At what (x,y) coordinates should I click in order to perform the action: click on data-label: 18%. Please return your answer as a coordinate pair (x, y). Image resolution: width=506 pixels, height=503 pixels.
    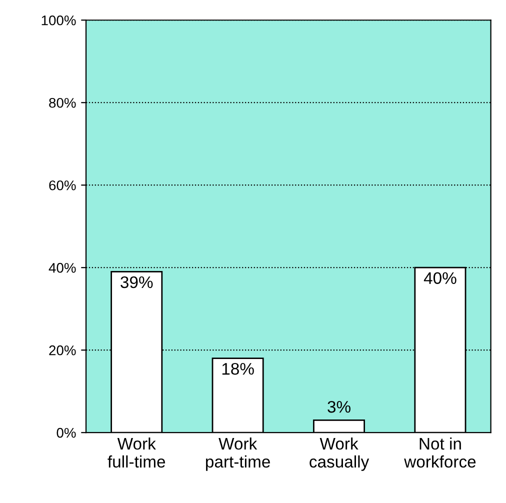
    Looking at the image, I should click on (238, 368).